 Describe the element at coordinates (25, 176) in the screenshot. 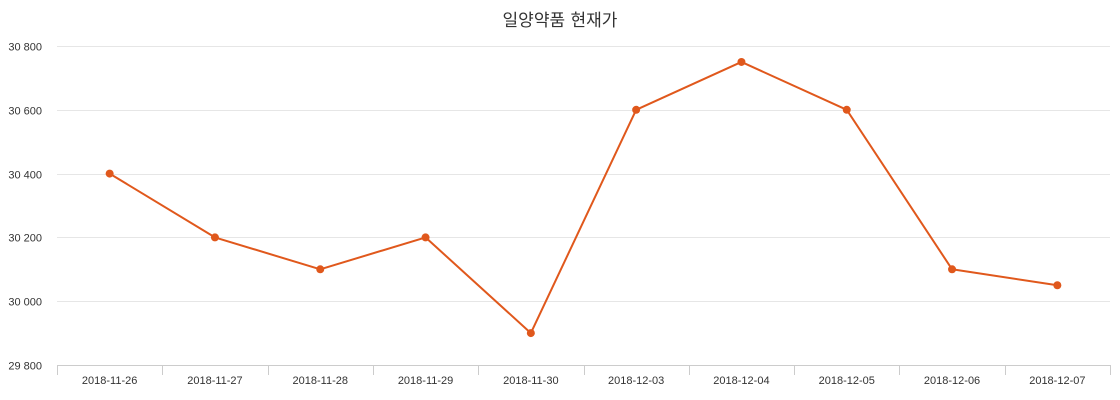

I see `y-tick-label: 30 400` at that location.